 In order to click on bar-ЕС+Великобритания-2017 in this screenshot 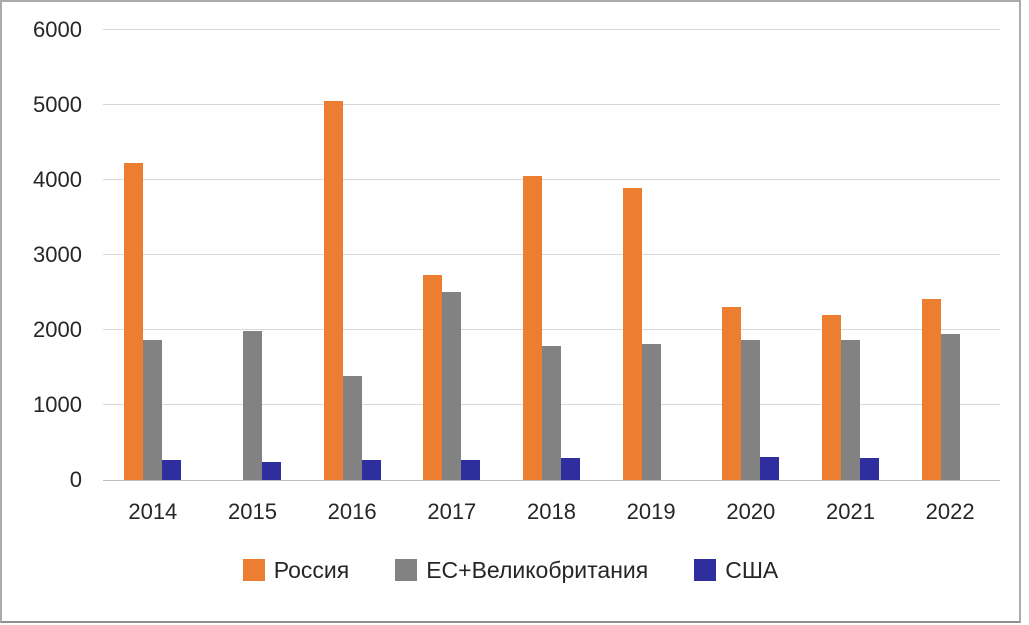, I will do `click(452, 386)`.